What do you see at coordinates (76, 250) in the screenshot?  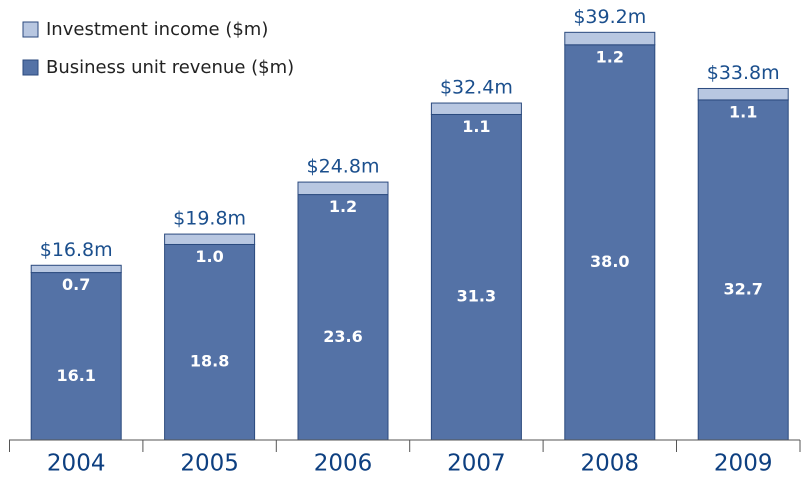 I see `total-label: $16.8m` at bounding box center [76, 250].